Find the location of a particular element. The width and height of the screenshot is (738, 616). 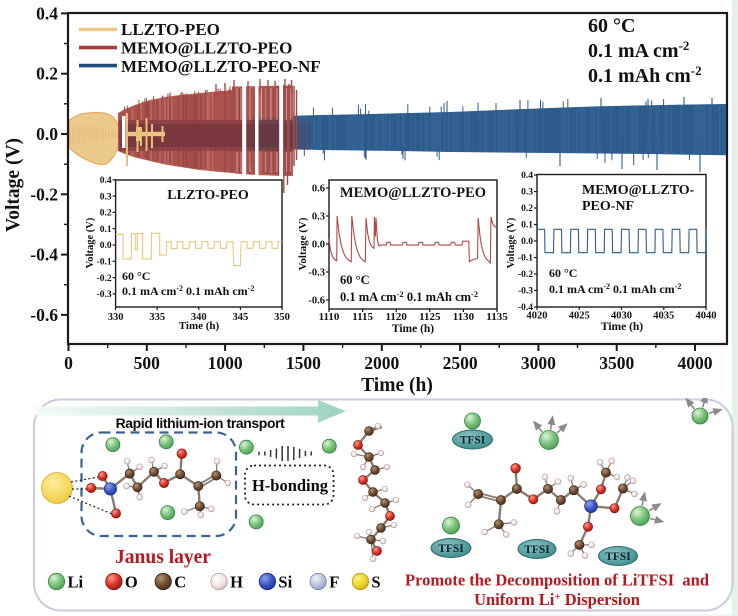

svg-text: 330 is located at coordinates (116, 317).